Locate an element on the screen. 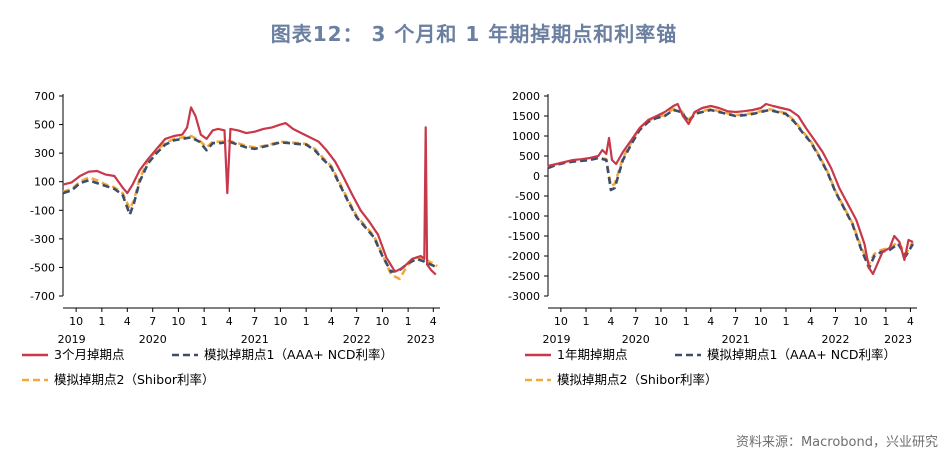  y-tick-label: 2000 is located at coordinates (526, 96).